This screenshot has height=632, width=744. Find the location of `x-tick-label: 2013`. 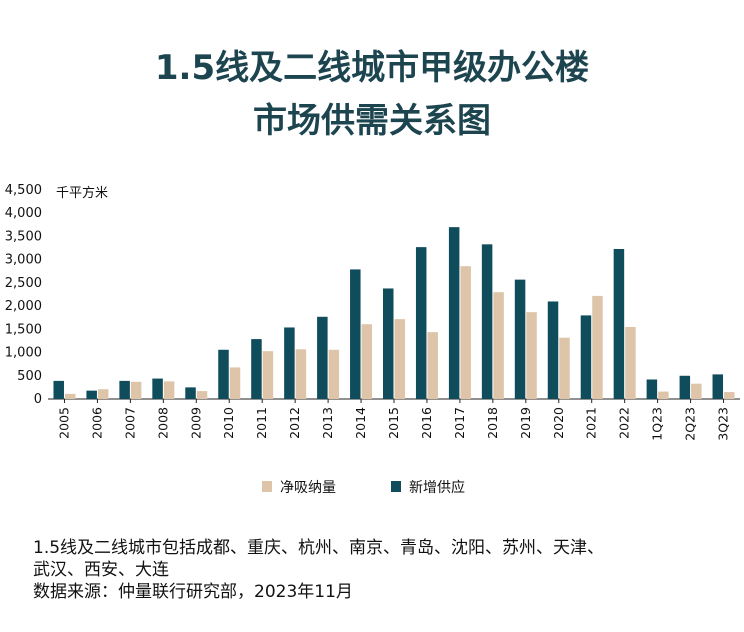

x-tick-label: 2013 is located at coordinates (327, 423).